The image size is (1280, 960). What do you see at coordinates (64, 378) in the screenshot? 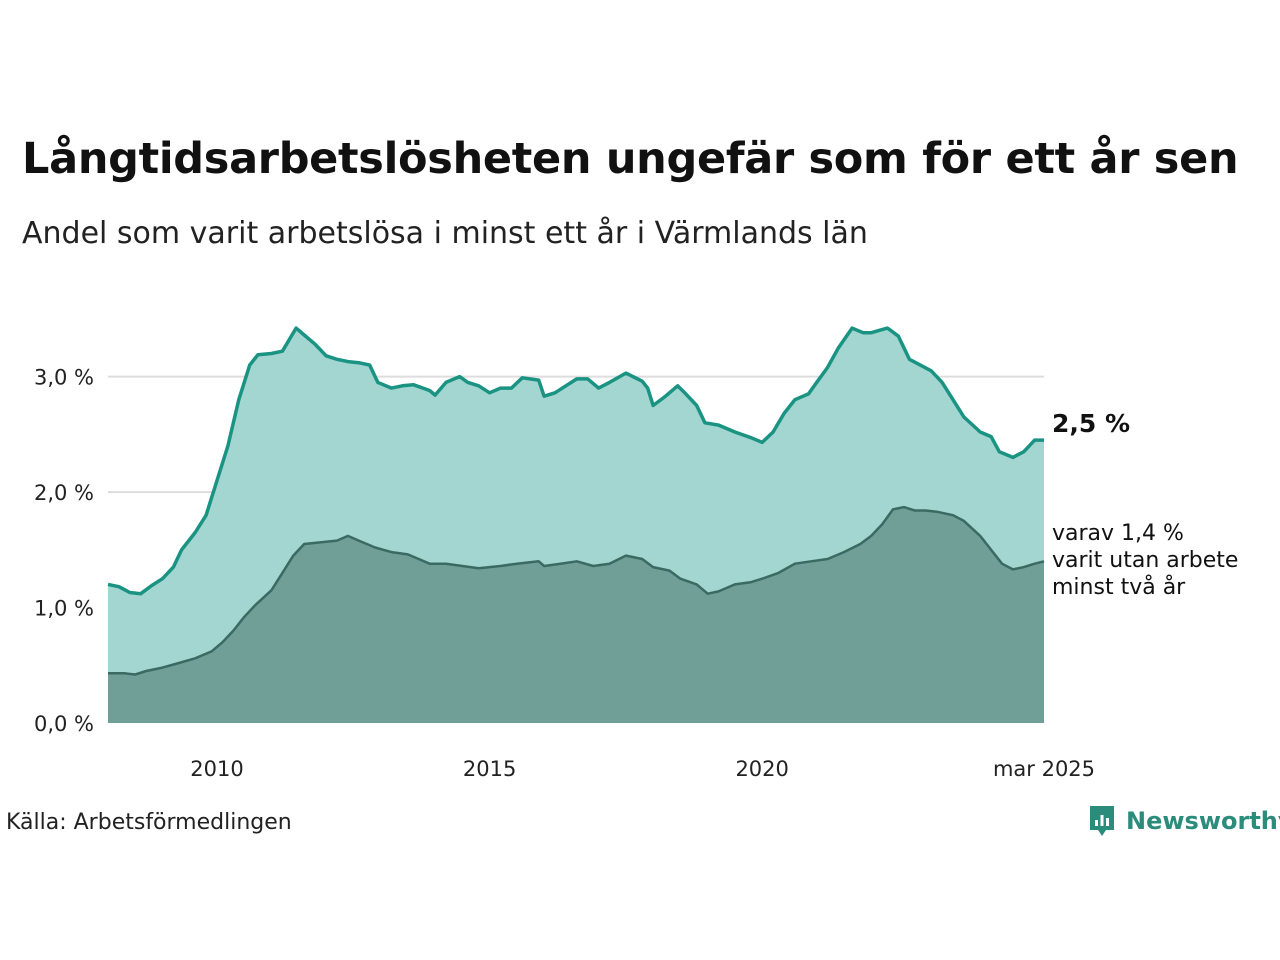
I see `y-tick-label: 3,0 %` at bounding box center [64, 378].